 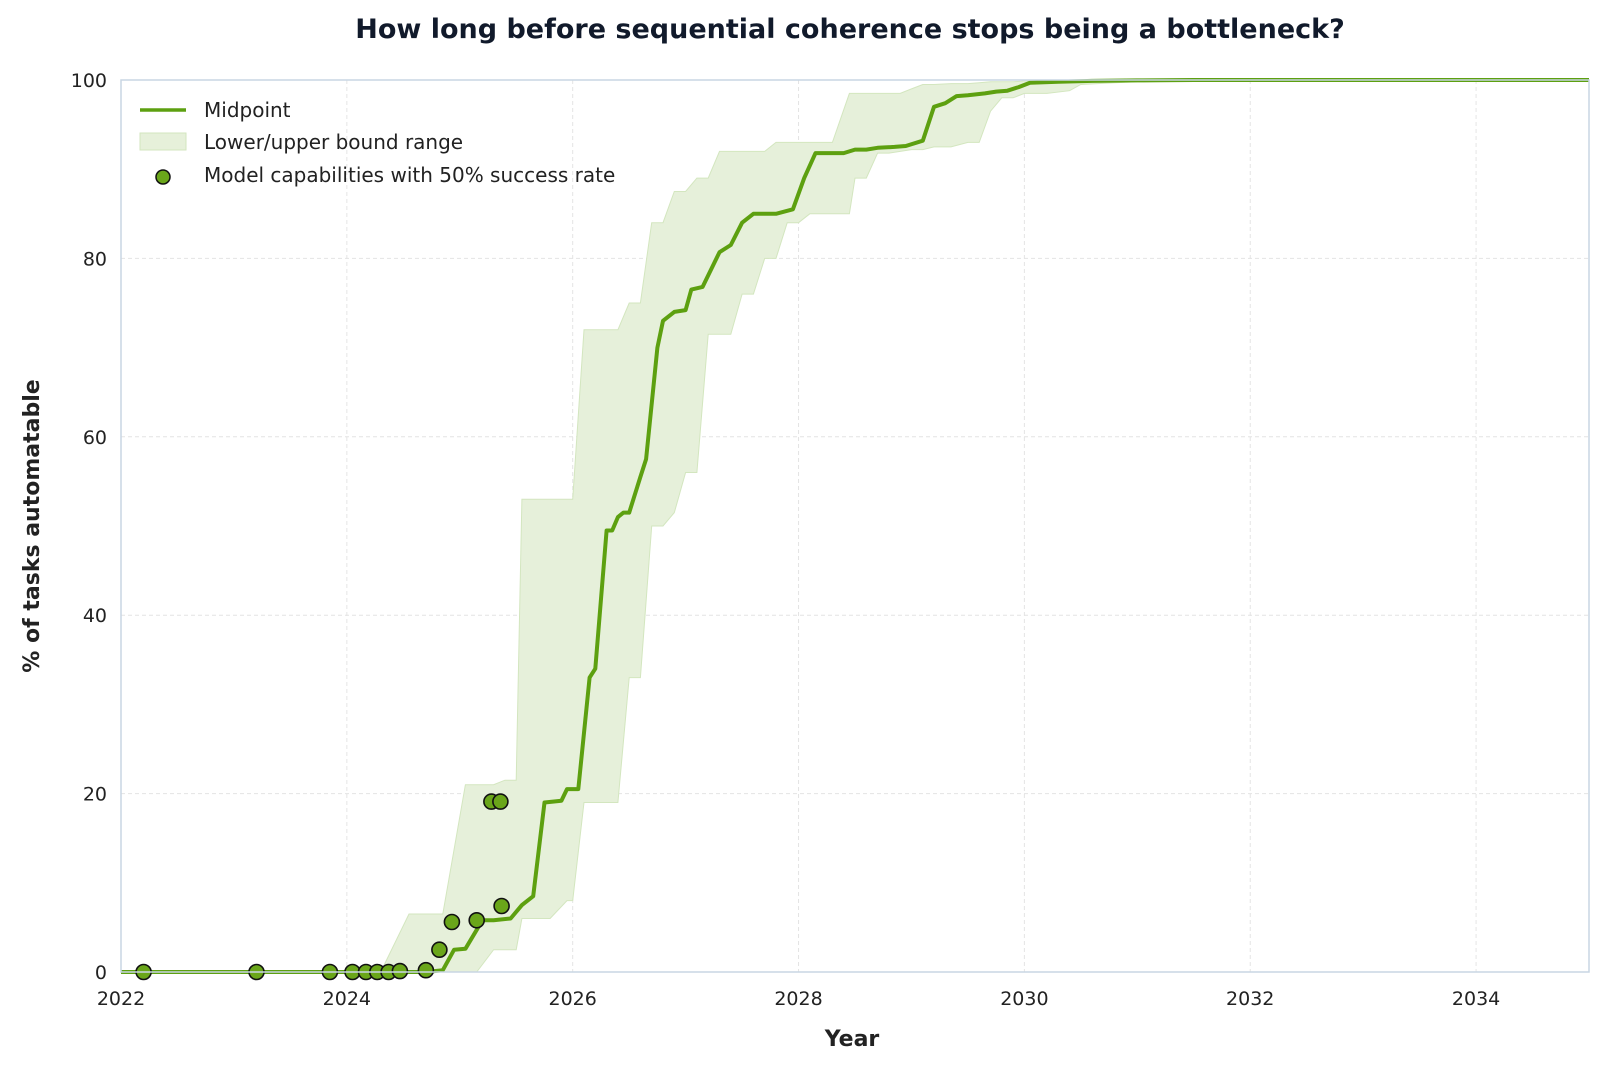 I want to click on x-axis-ticks: 2022 2024 2026 2028 2030 2032 2034, so click(x=798, y=999).